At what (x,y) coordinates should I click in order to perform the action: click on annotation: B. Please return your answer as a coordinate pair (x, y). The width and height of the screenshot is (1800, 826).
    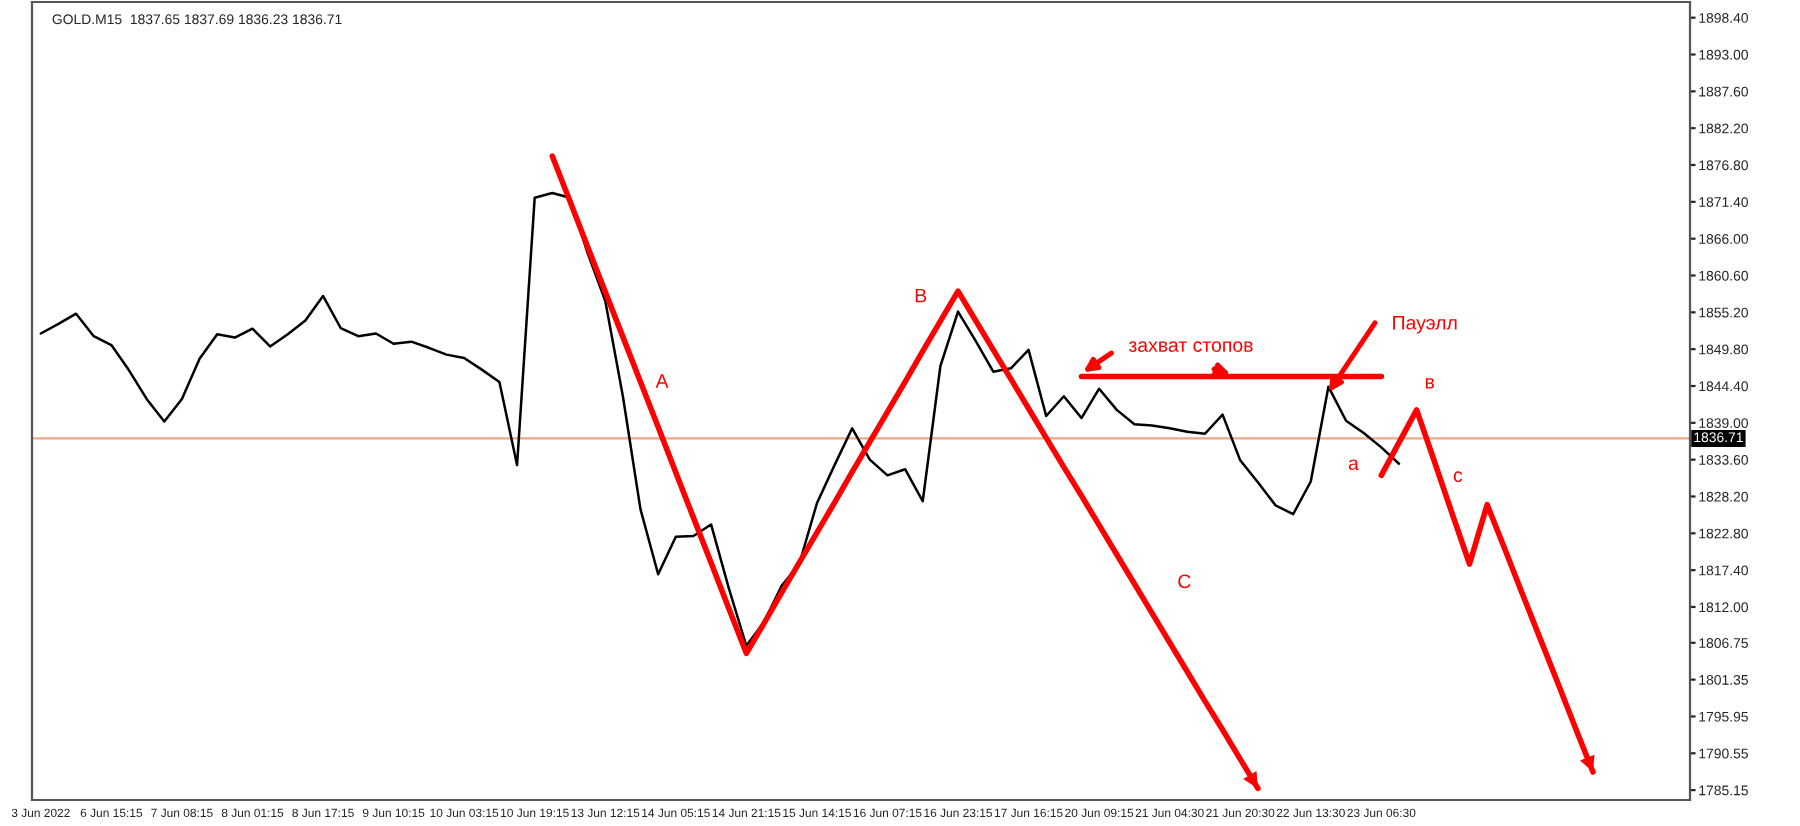
    Looking at the image, I should click on (921, 295).